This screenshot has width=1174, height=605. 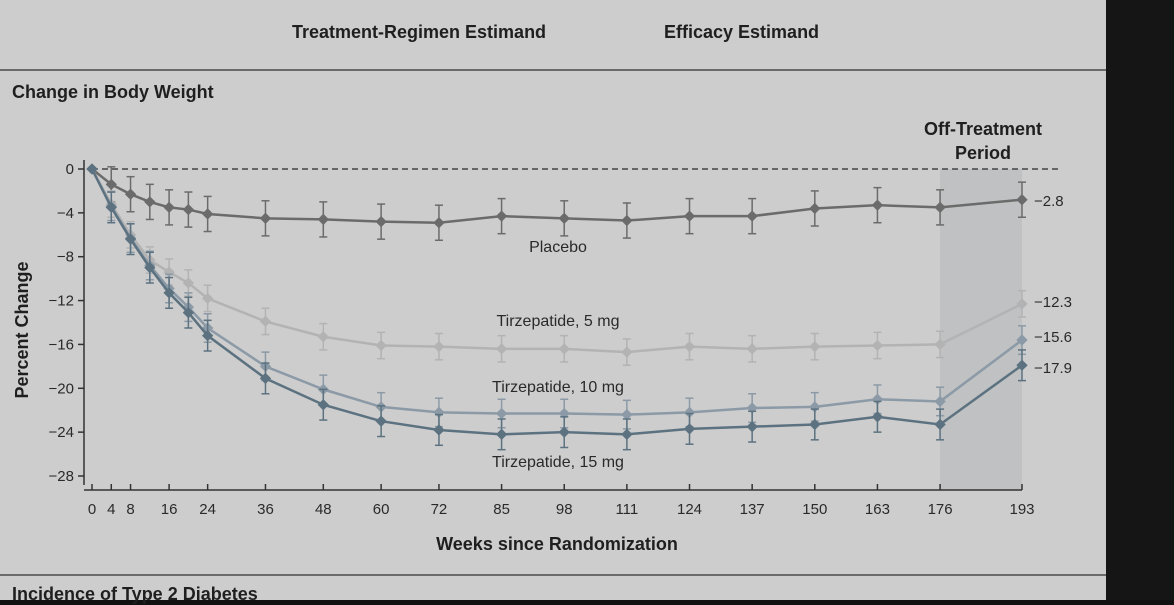 I want to click on y-tick-label: 0, so click(x=70, y=169).